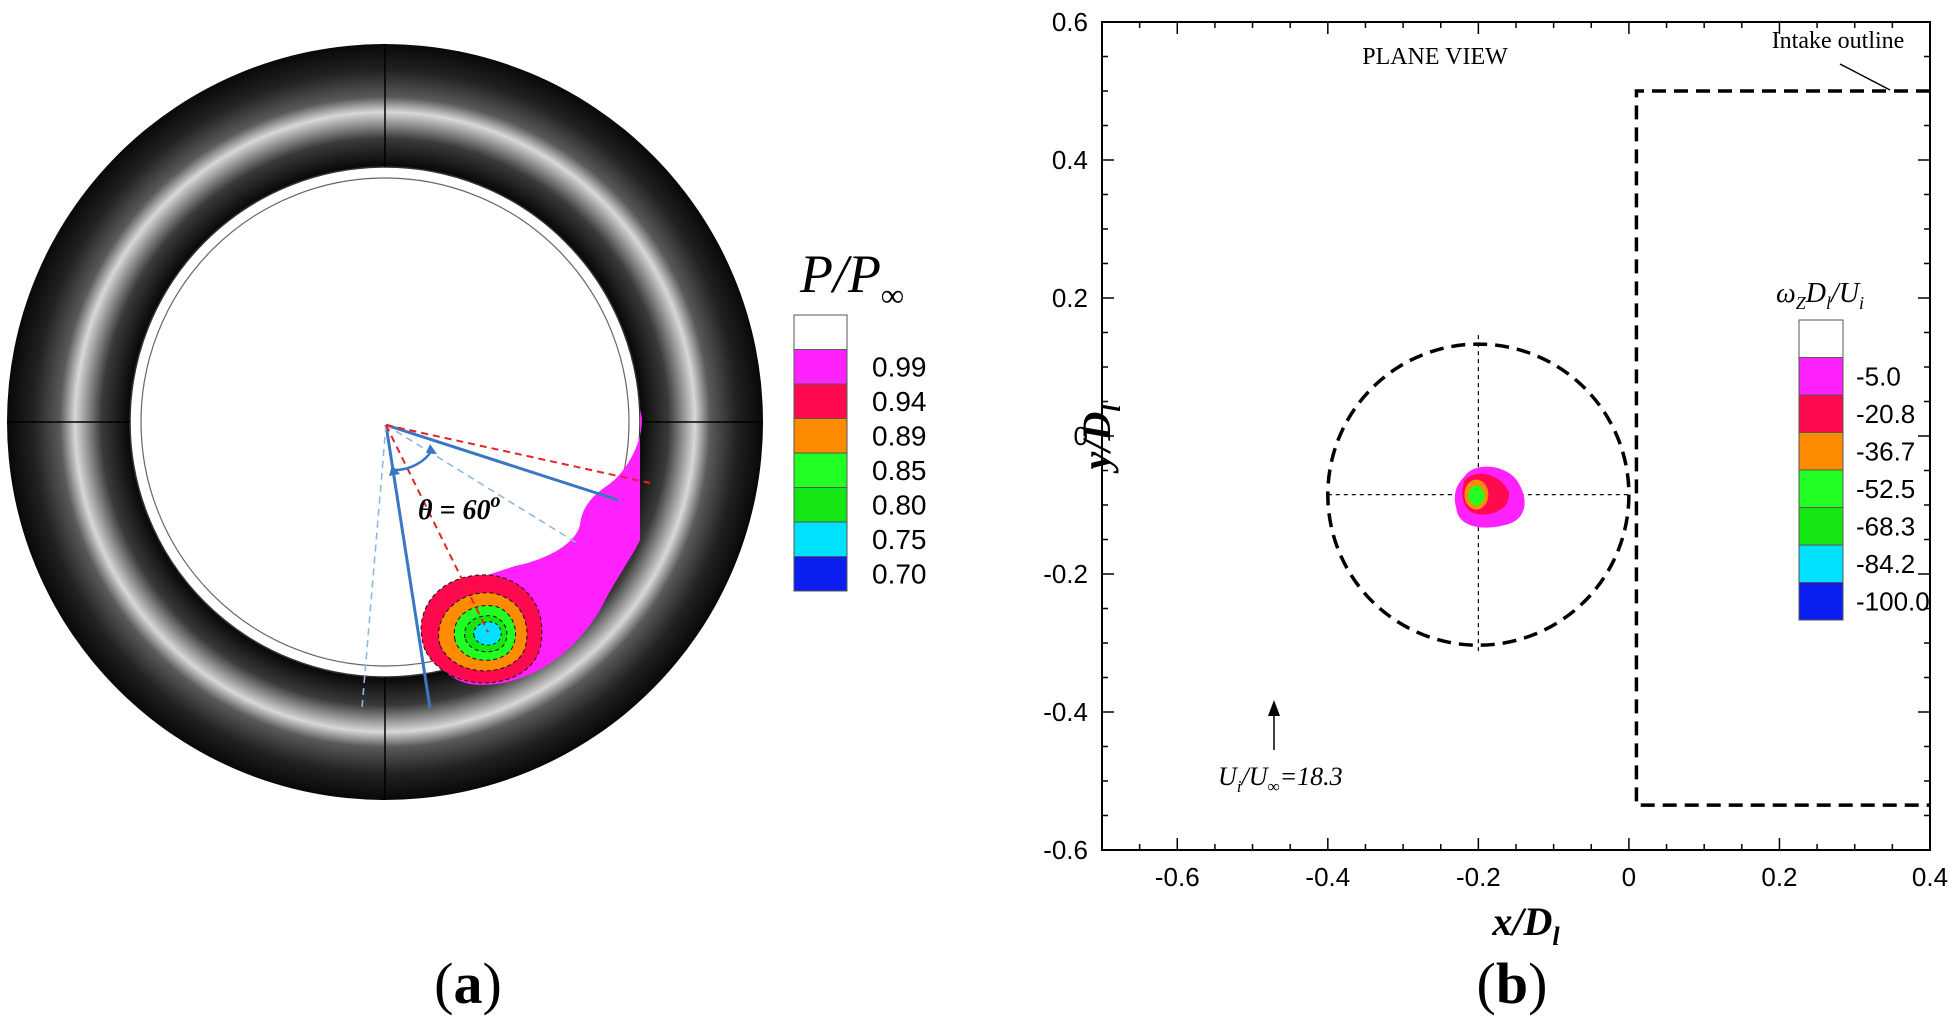 The height and width of the screenshot is (1034, 1956). Describe the element at coordinates (1070, 160) in the screenshot. I see `y-tick-label: 0.4` at that location.